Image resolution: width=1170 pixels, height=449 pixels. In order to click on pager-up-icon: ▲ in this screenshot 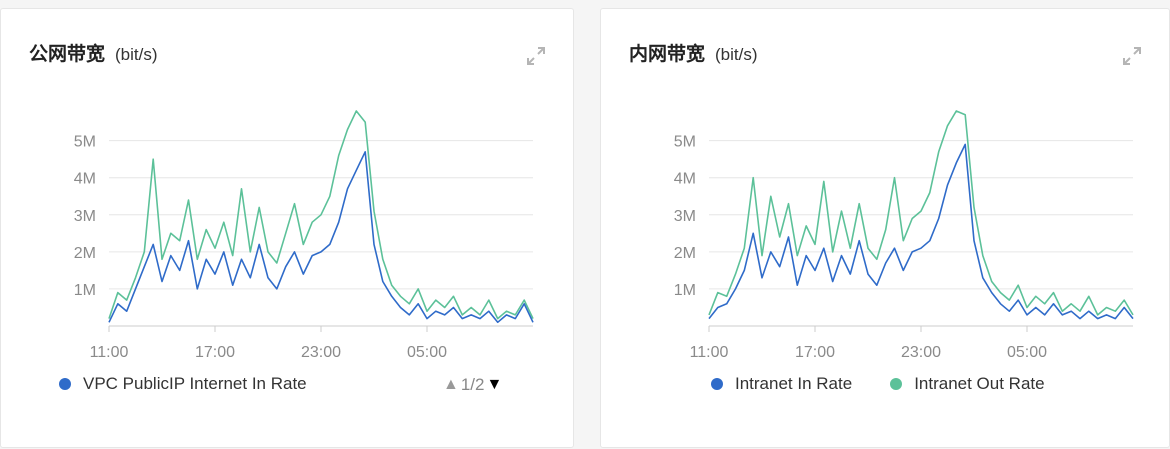, I will do `click(451, 384)`.